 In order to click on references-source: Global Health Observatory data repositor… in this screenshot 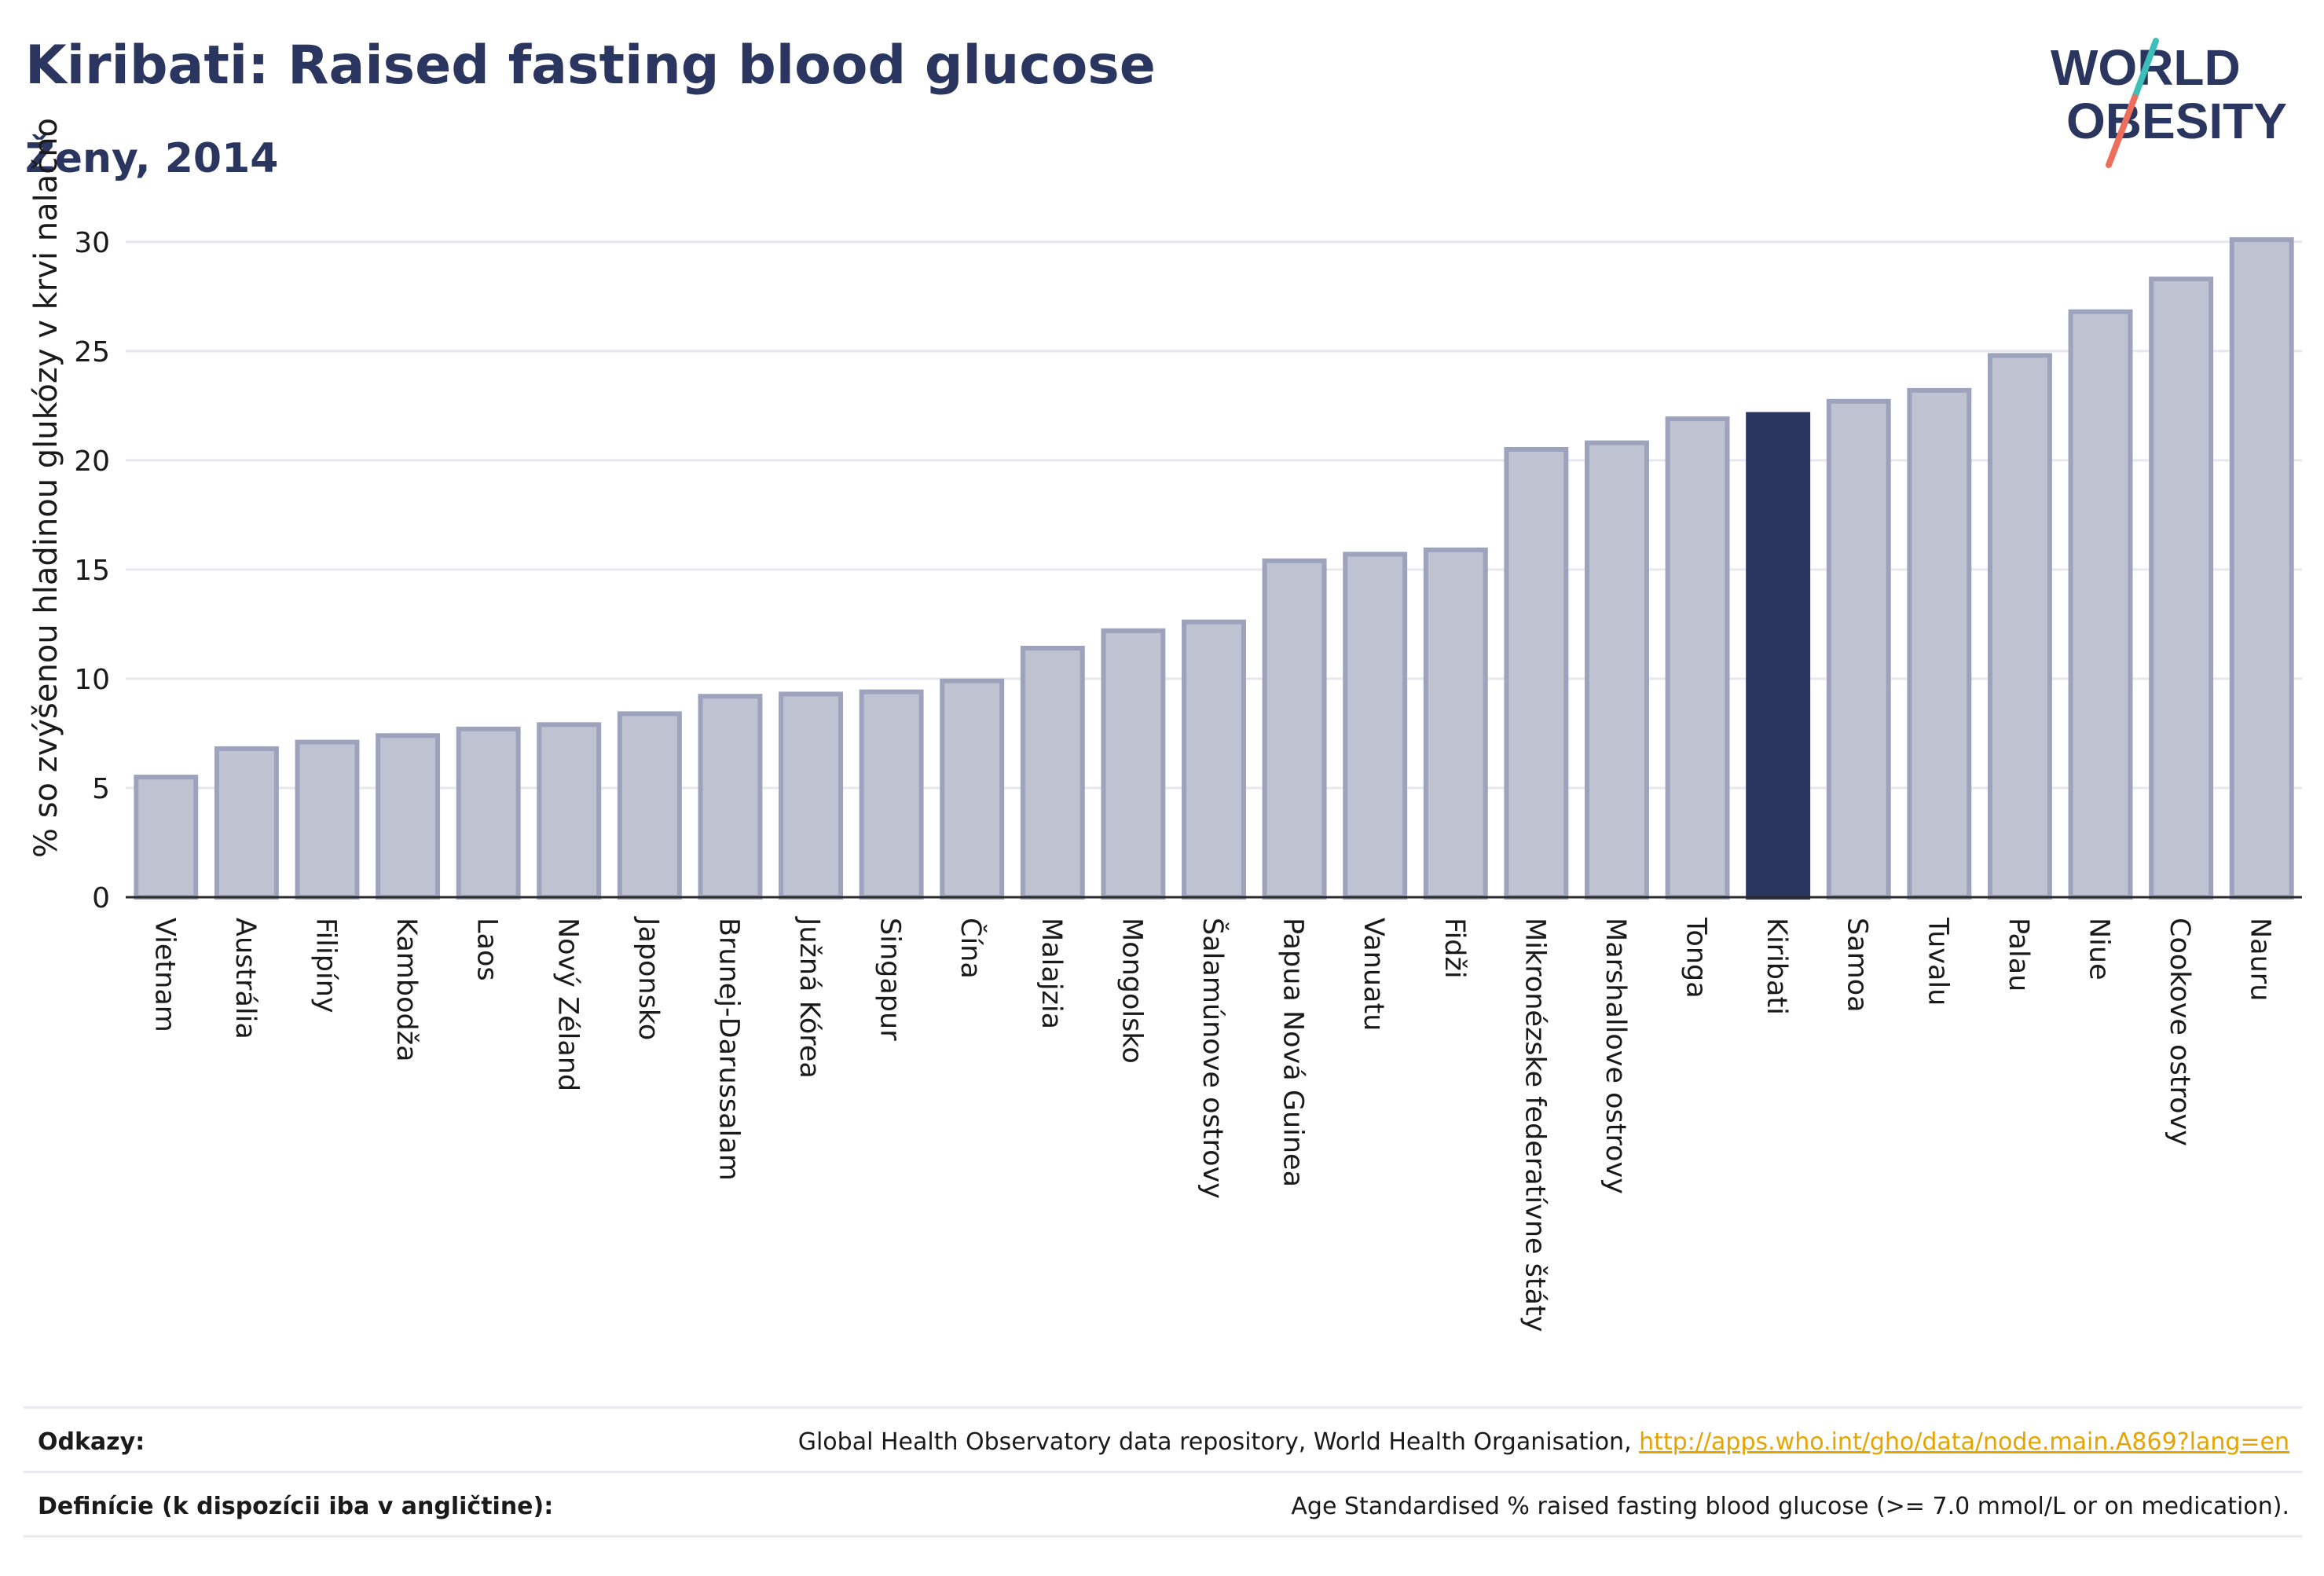, I will do `click(1218, 1442)`.